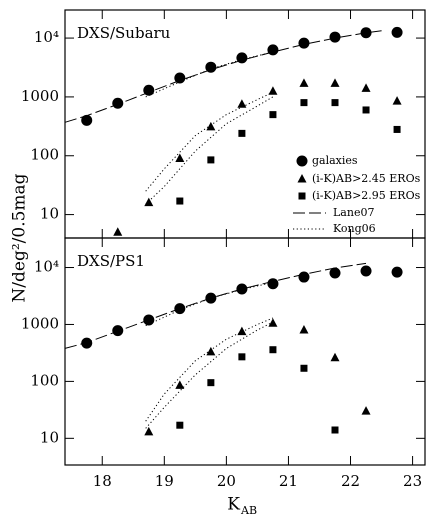 Image resolution: width=436 pixels, height=527 pixels. Describe the element at coordinates (20, 237) in the screenshot. I see `y-axis-label: N/deg²/0.5mag` at that location.